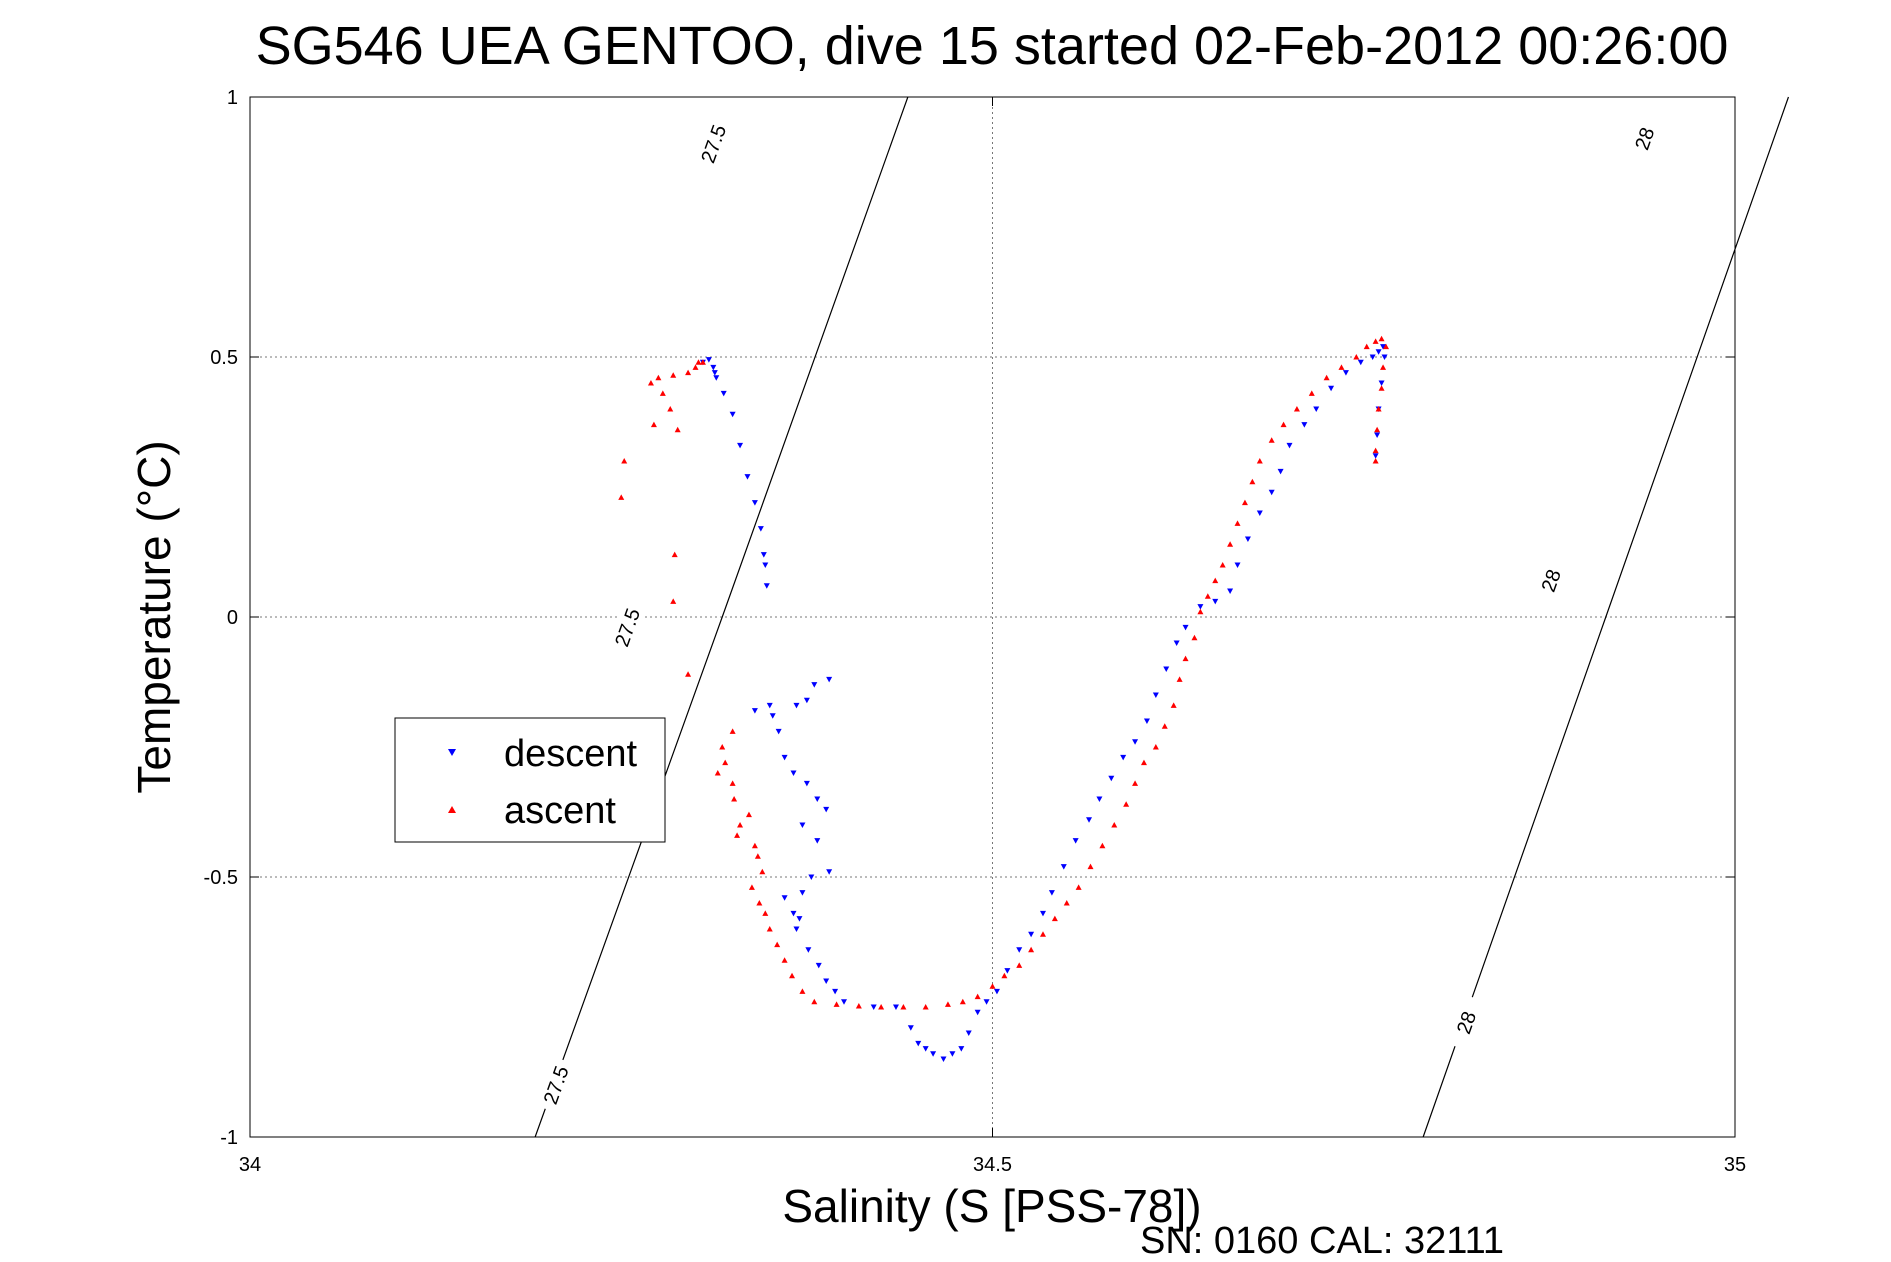 The height and width of the screenshot is (1262, 1891). What do you see at coordinates (991, 1206) in the screenshot?
I see `x-axis-label: Salinity (S [PSS-78])` at bounding box center [991, 1206].